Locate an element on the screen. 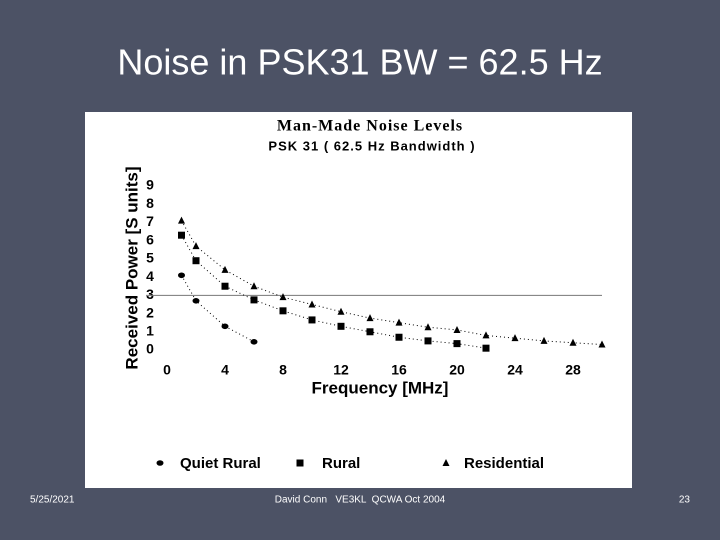  legend-label: Quiet Rural is located at coordinates (220, 463).